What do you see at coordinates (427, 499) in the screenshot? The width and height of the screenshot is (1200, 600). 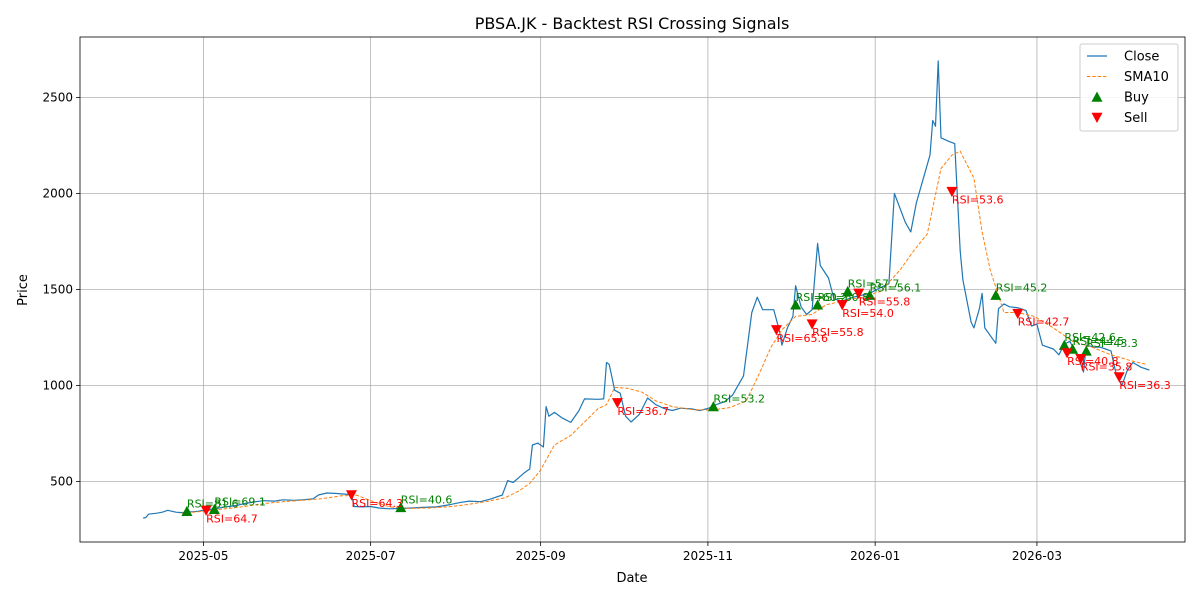 I see `buy-rsi-label: RSI=40.6` at bounding box center [427, 499].